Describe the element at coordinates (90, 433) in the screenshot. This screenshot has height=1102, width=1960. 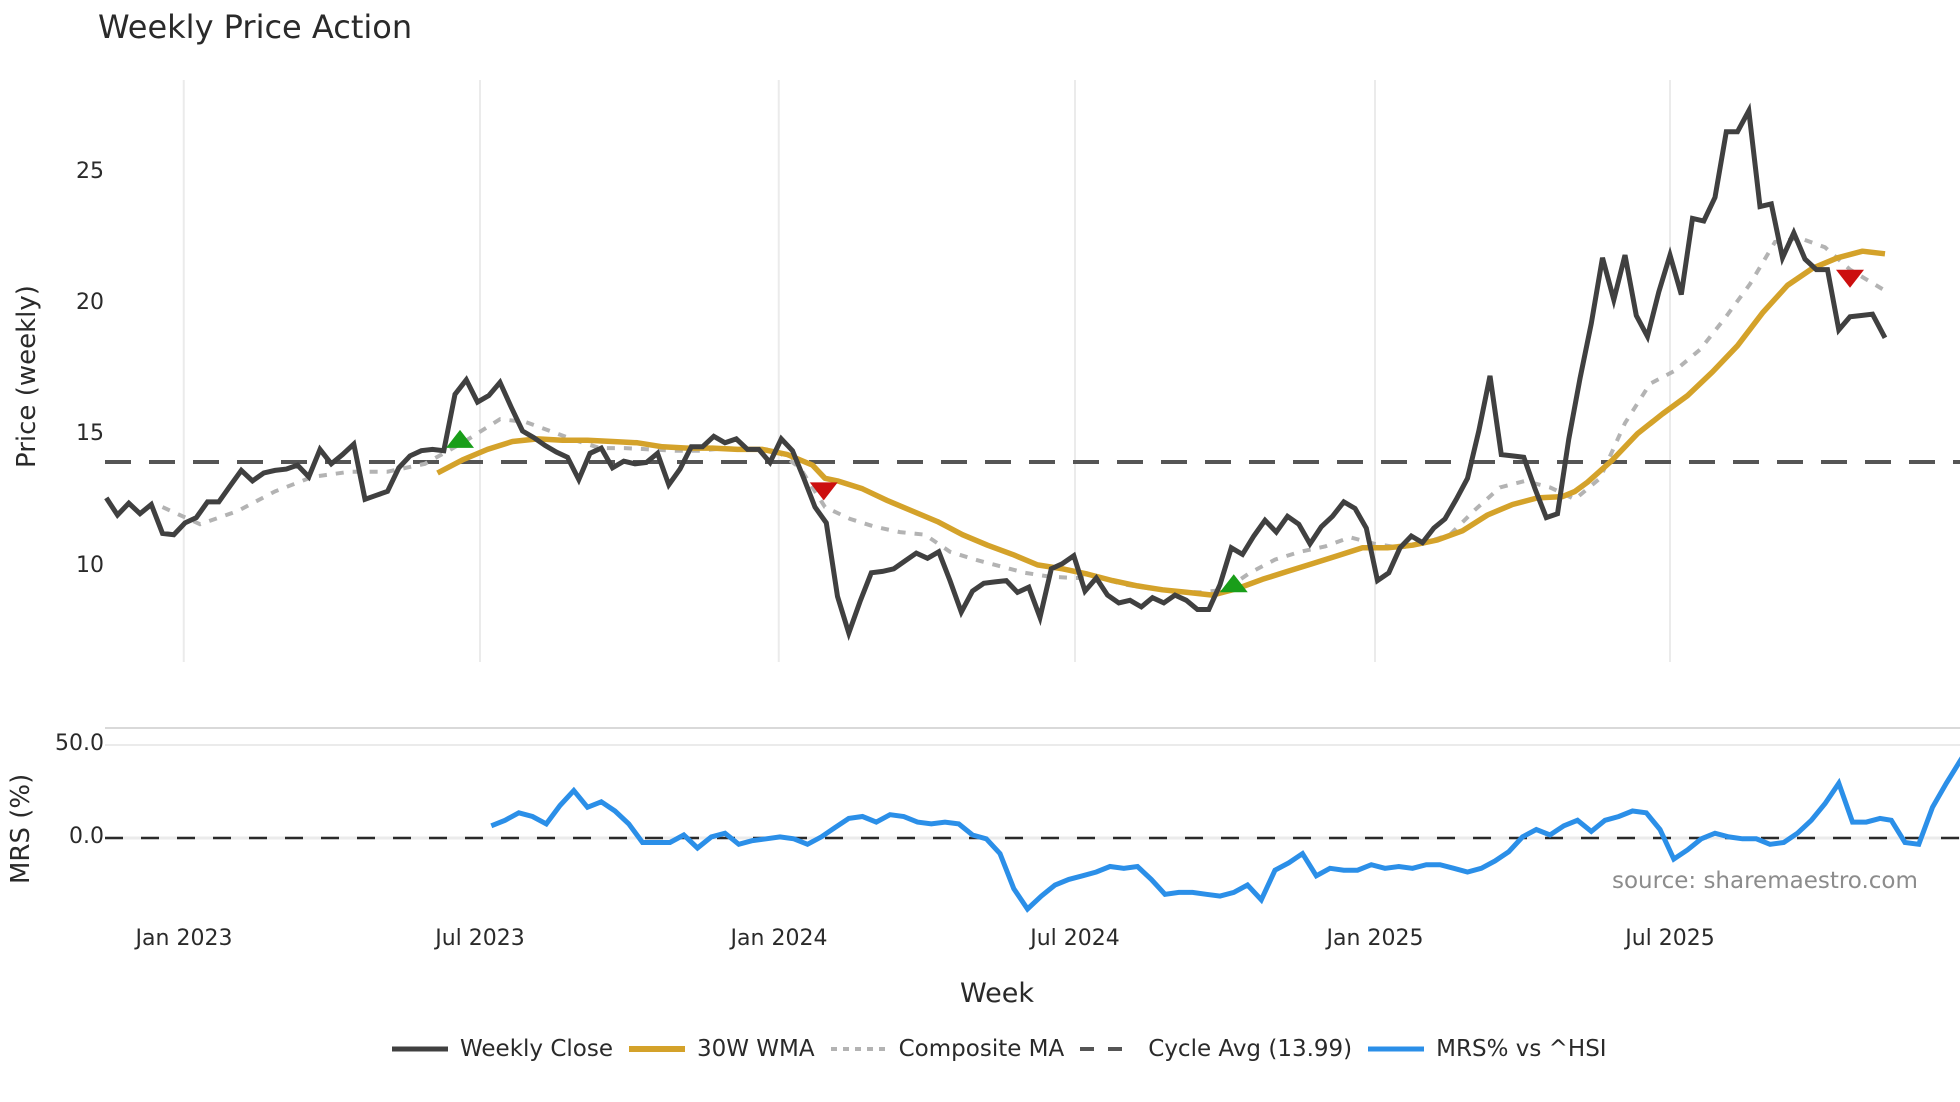
I see `price-ytick-15: 15` at that location.